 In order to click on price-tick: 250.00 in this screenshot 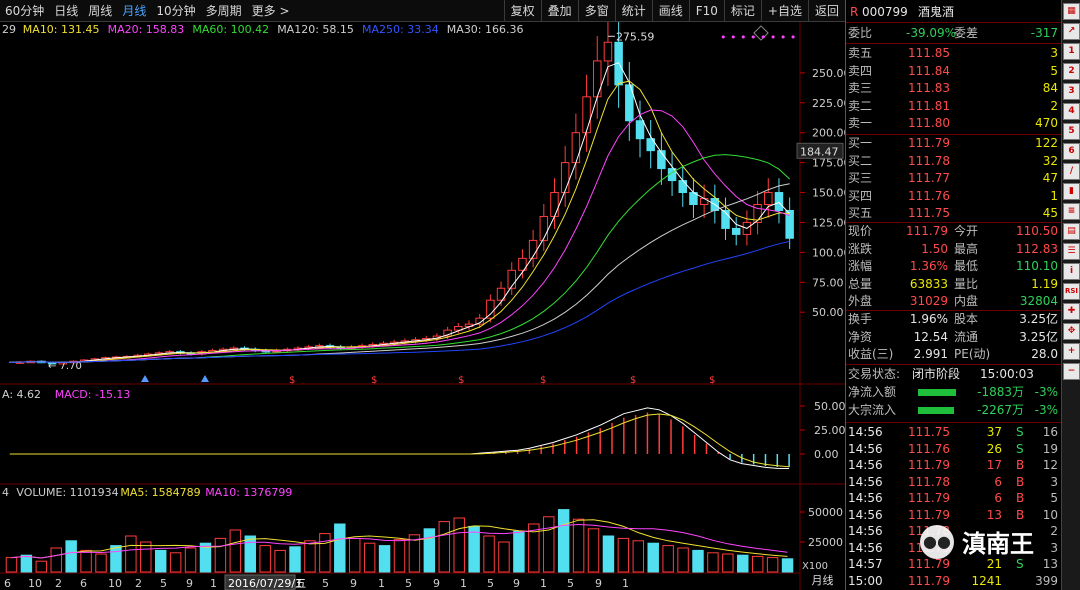, I will do `click(828, 73)`.